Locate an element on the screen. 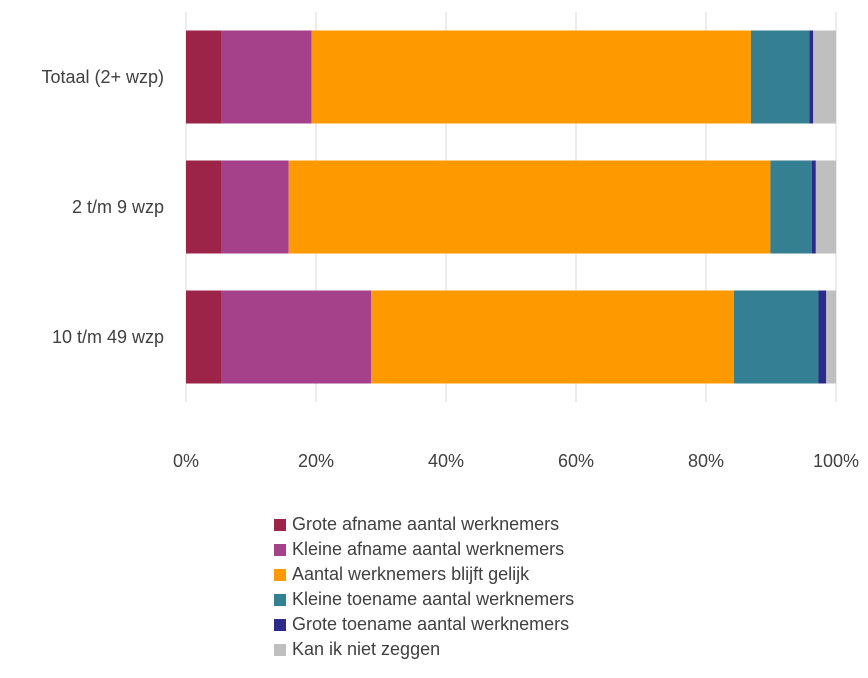 The width and height of the screenshot is (868, 678). legend-label: Grote toename aantal werknemers is located at coordinates (431, 624).